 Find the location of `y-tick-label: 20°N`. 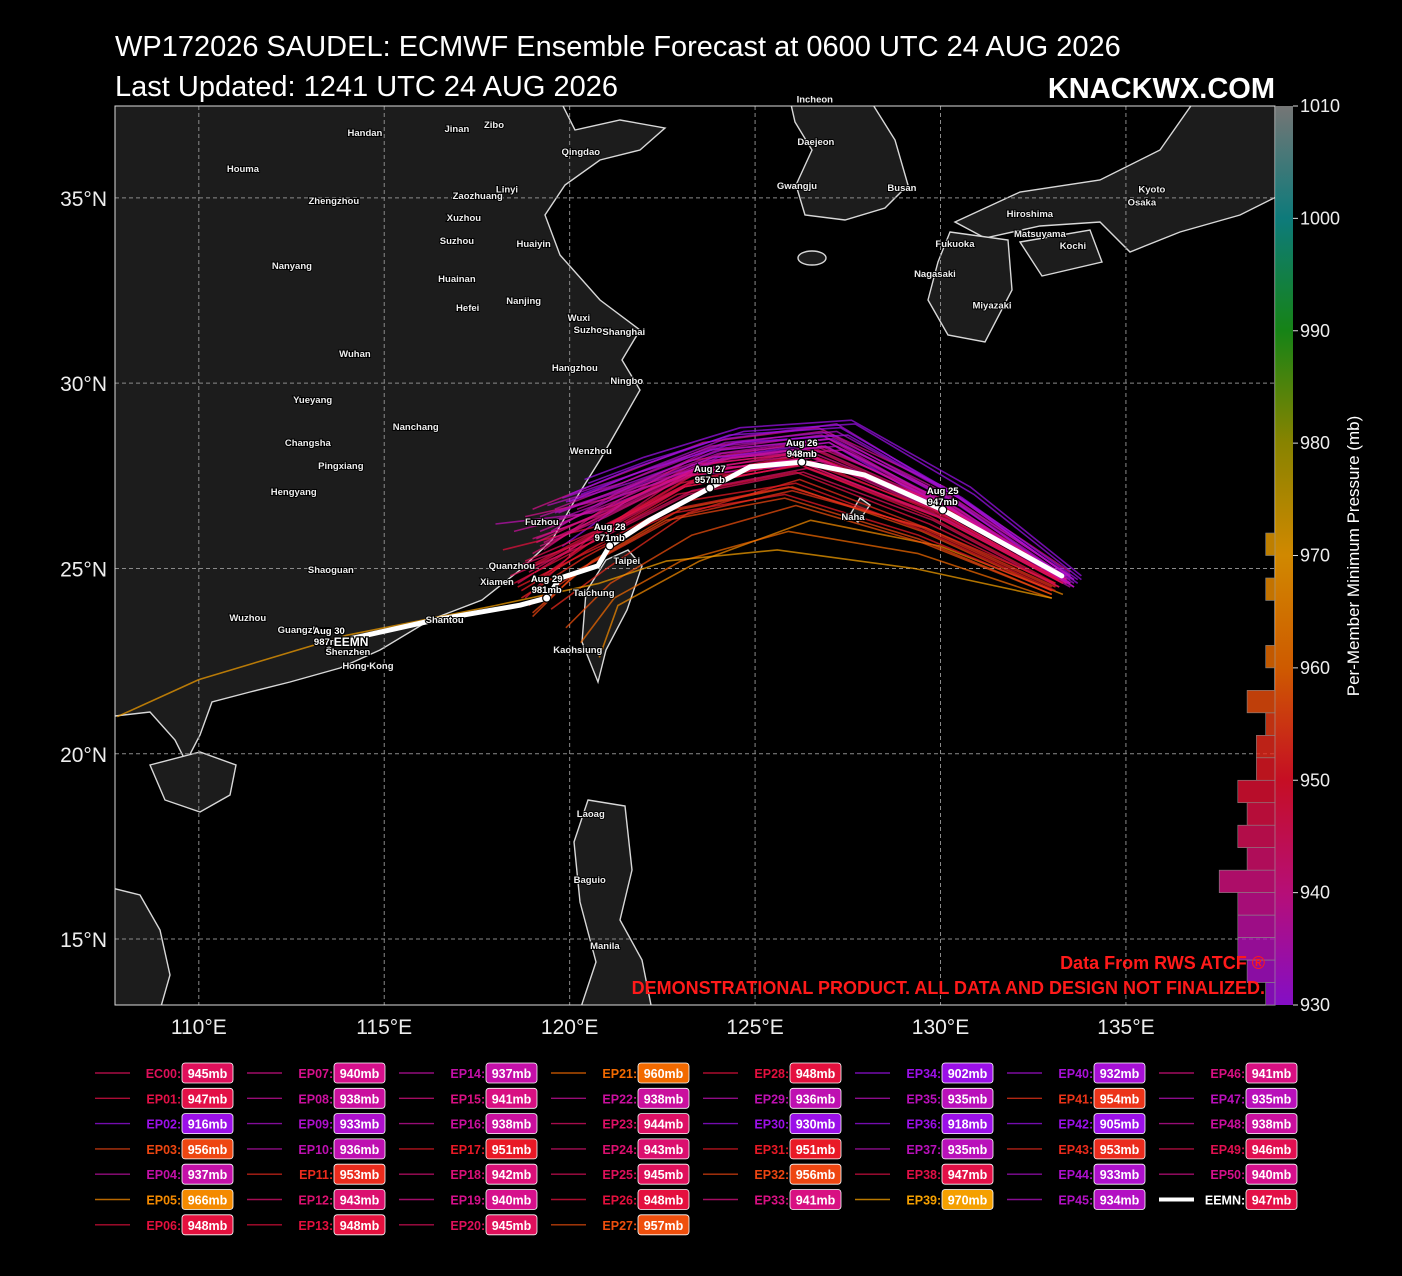

y-tick-label: 20°N is located at coordinates (83, 755).